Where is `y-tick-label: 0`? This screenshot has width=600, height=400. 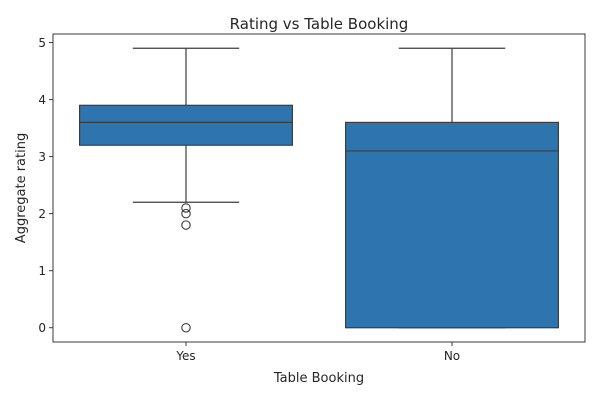 y-tick-label: 0 is located at coordinates (42, 328).